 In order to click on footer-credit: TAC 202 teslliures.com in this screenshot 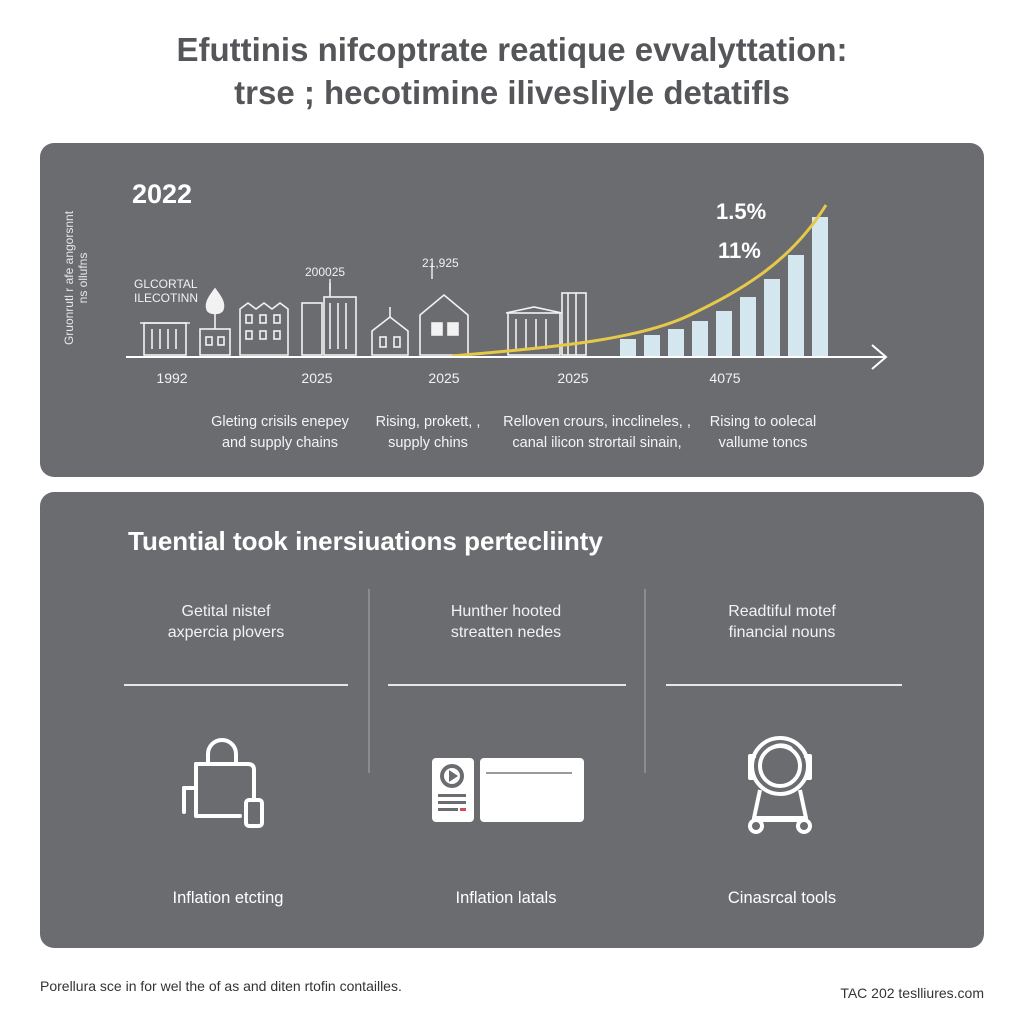, I will do `click(912, 993)`.